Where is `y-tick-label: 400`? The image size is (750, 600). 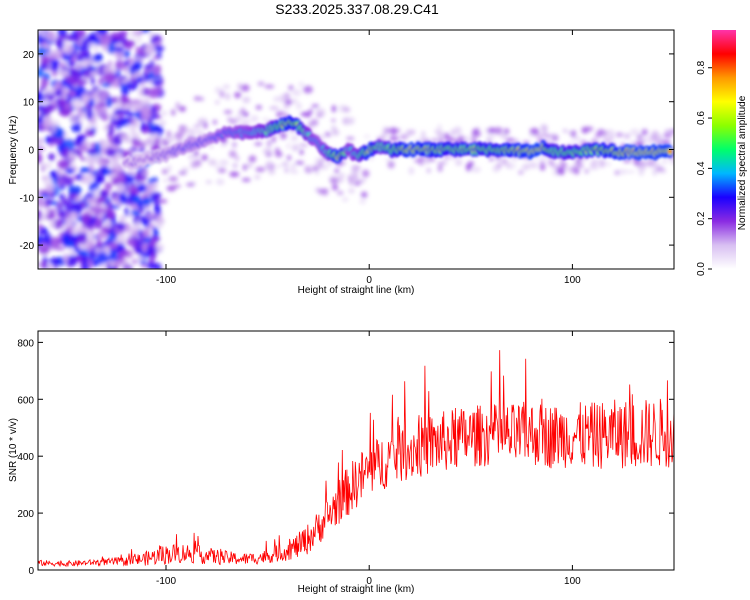 y-tick-label: 400 is located at coordinates (25, 457).